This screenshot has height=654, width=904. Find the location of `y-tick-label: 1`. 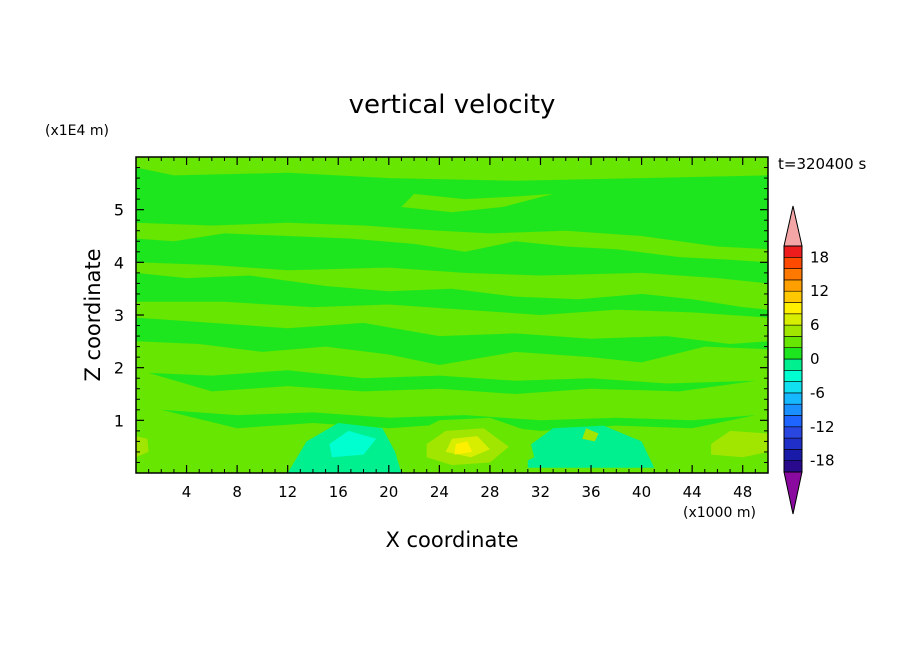

y-tick-label: 1 is located at coordinates (119, 420).